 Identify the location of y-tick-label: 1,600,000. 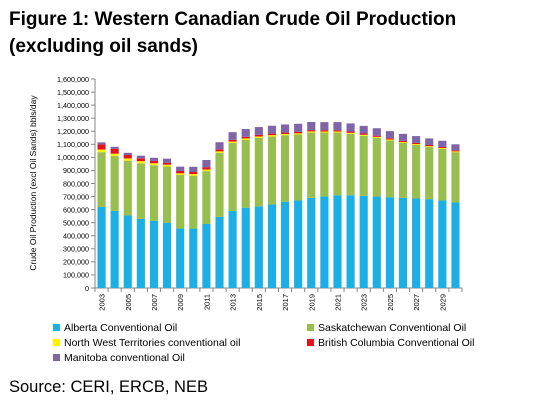
(73, 79).